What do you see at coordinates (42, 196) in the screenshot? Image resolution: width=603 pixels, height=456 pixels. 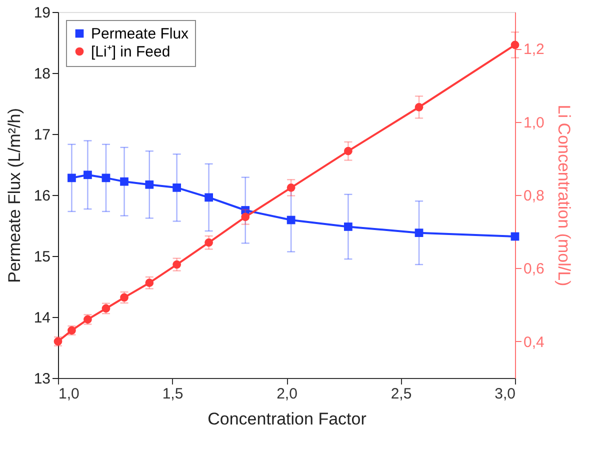 I see `y-tick-label: 16` at bounding box center [42, 196].